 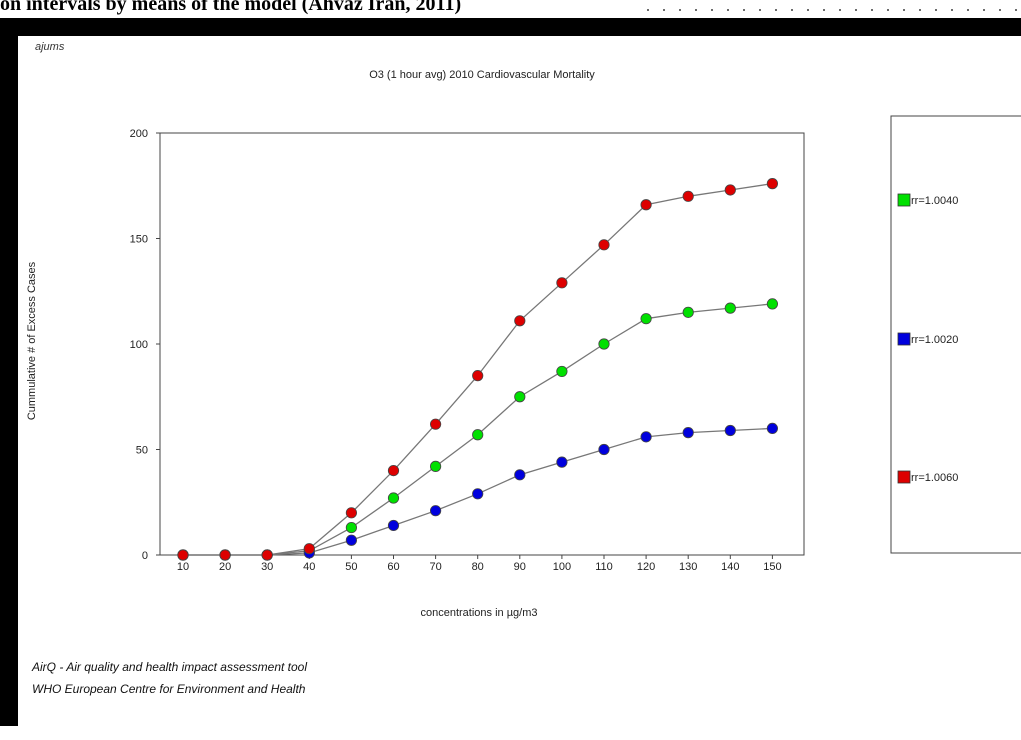 I want to click on legend-label: rr=1.0060, so click(x=934, y=478).